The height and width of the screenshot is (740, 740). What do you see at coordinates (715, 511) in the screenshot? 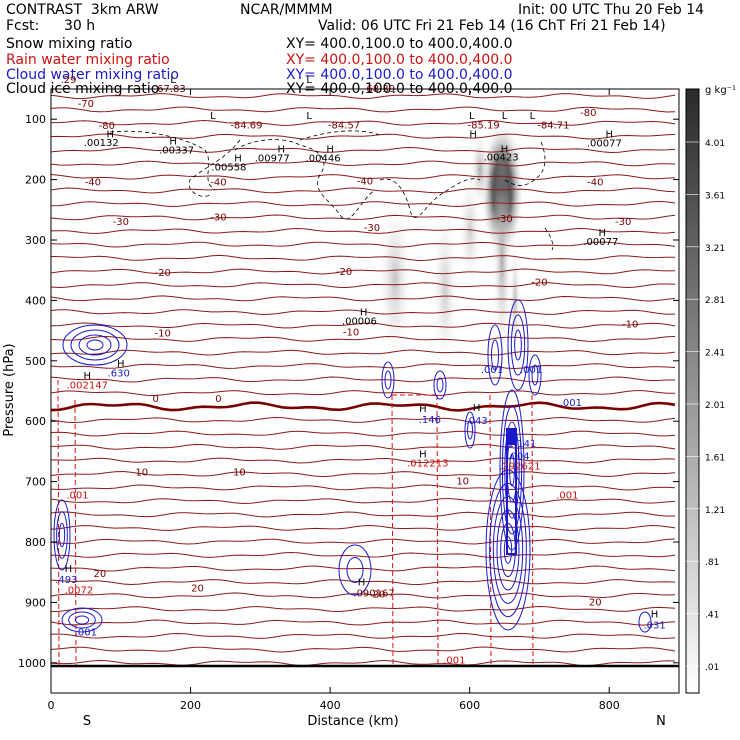
I see `colorbar-label: 1.21` at bounding box center [715, 511].